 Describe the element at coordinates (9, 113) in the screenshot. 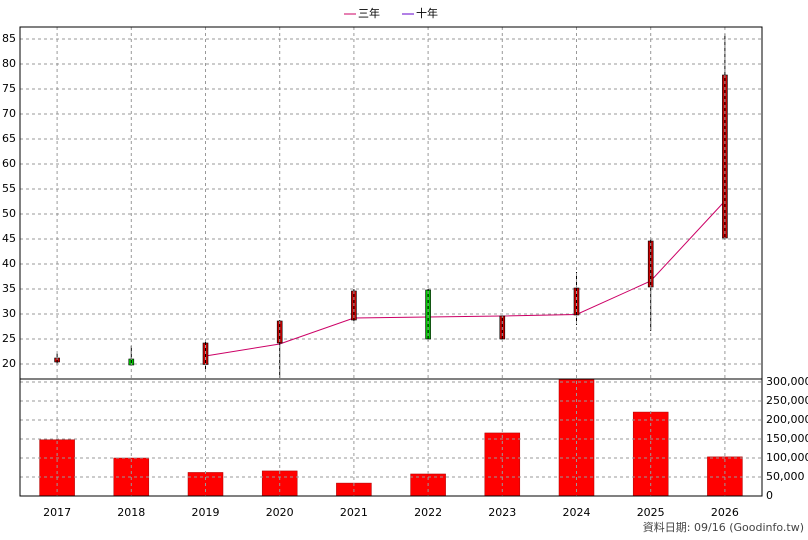

I see `y-tick-label: 70` at that location.